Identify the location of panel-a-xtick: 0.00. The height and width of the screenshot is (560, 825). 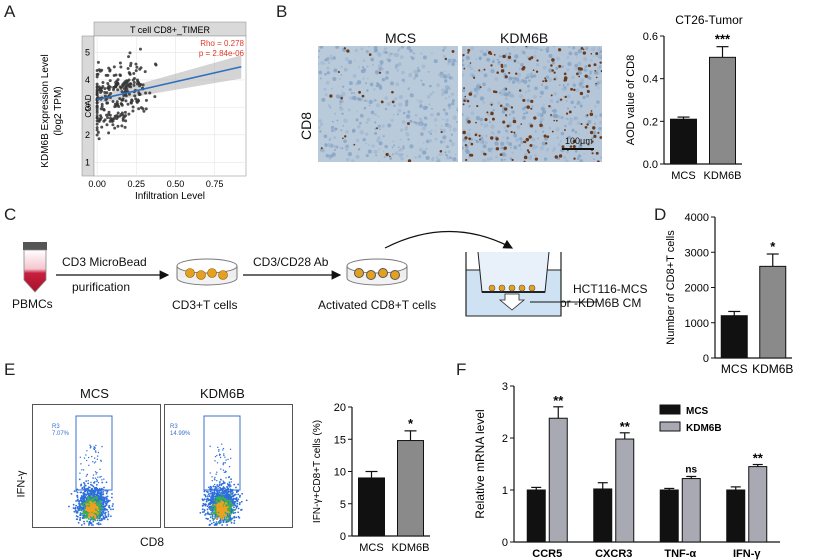
(97, 184).